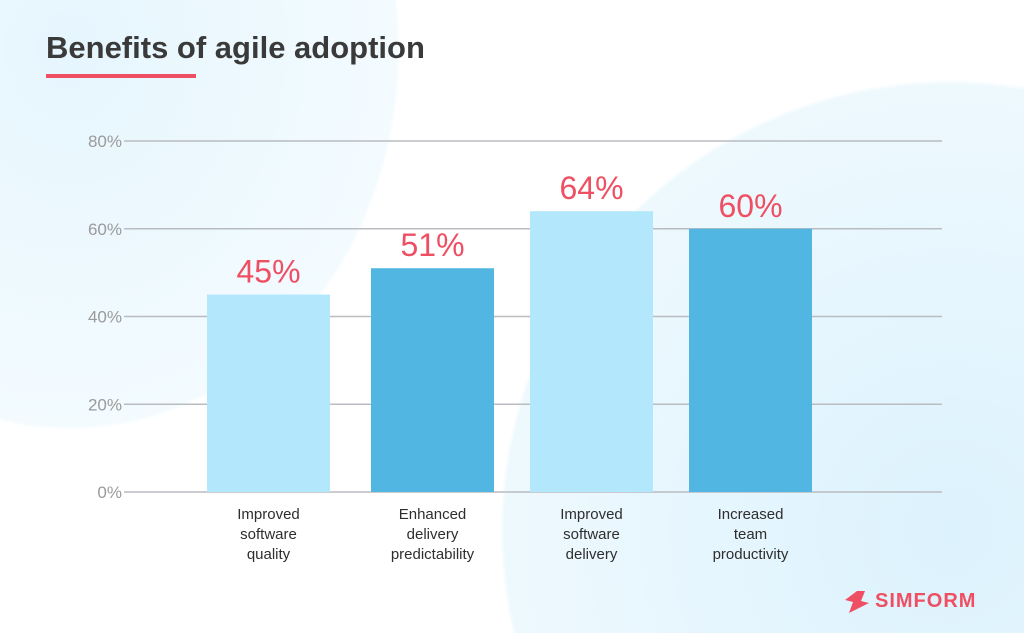 The image size is (1024, 633). What do you see at coordinates (433, 554) in the screenshot?
I see `x-tick-label: predictability` at bounding box center [433, 554].